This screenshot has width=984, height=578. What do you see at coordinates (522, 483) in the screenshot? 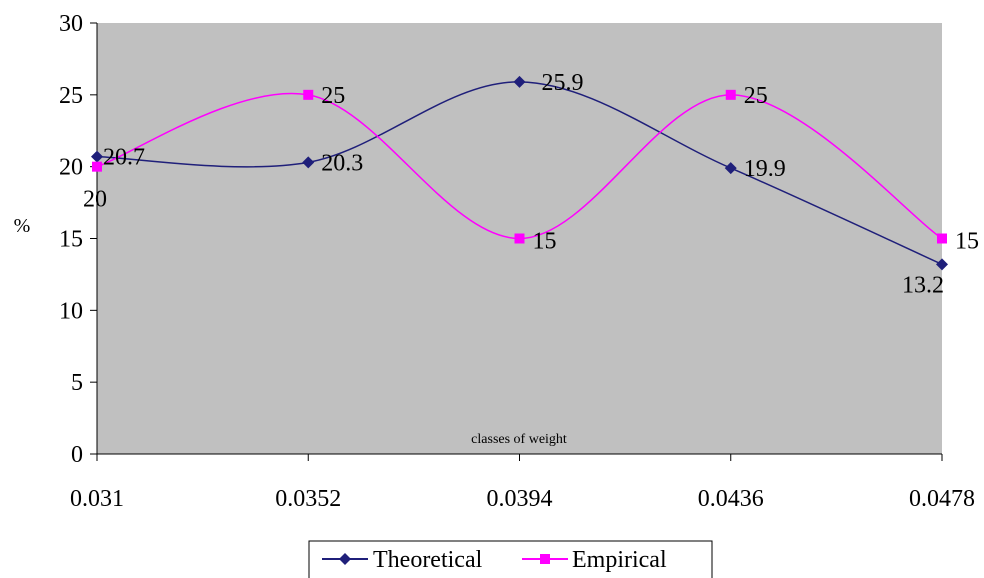
I see `x-axis-ticks: 0.031 0.0352 0.0394 0.0436 0.0478` at bounding box center [522, 483].